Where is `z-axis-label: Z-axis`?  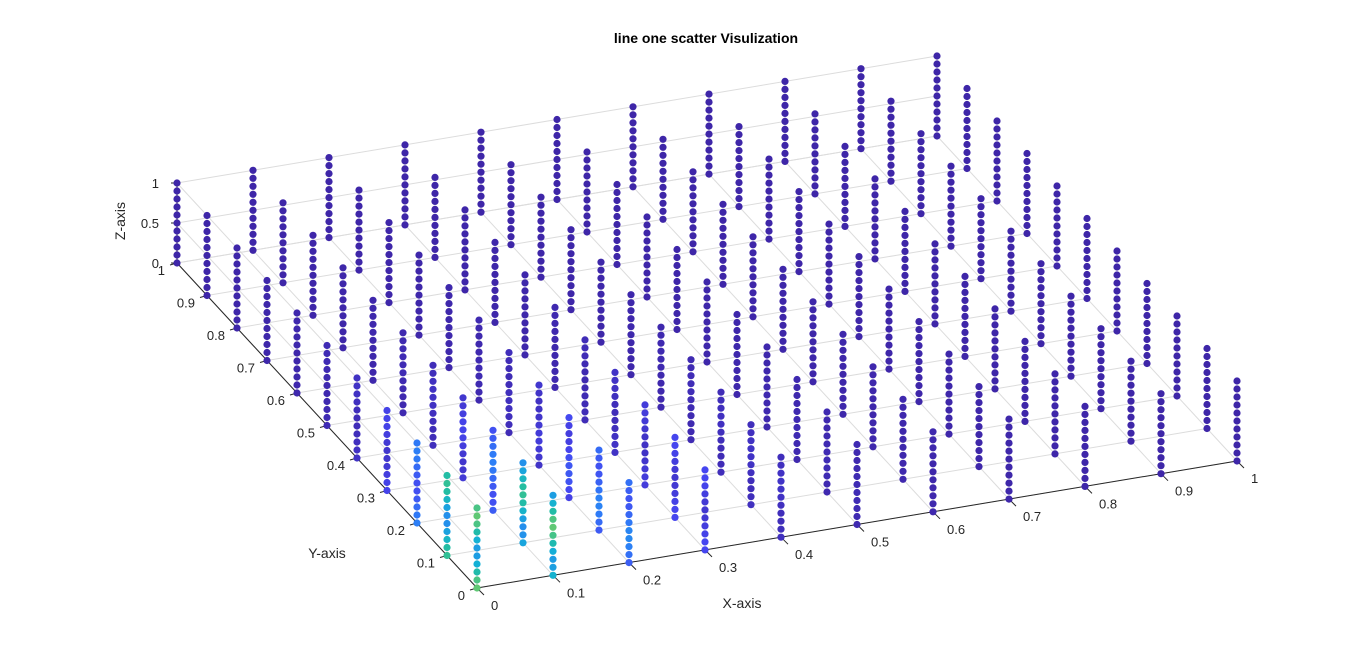
z-axis-label: Z-axis is located at coordinates (120, 221).